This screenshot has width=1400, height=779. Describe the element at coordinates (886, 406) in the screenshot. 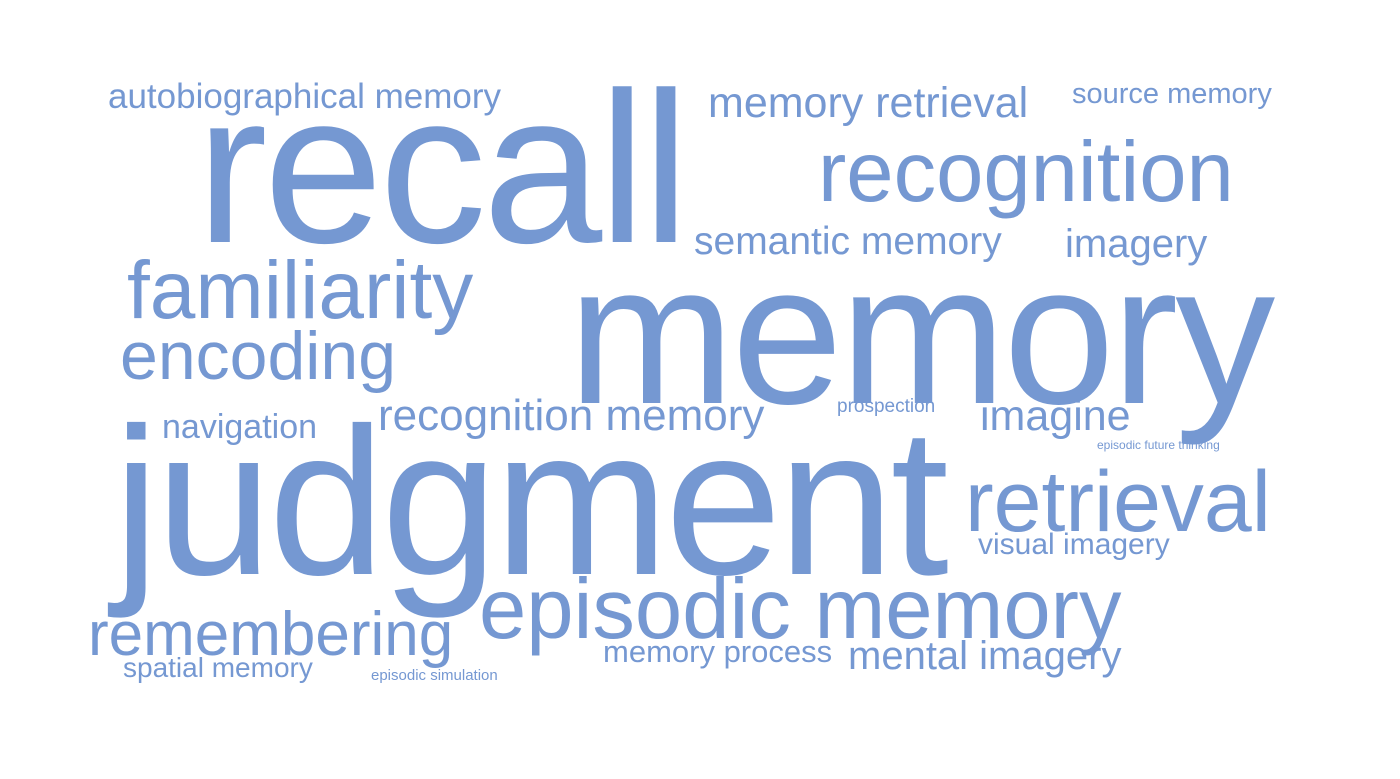

I see `word-prospection: prospection` at that location.